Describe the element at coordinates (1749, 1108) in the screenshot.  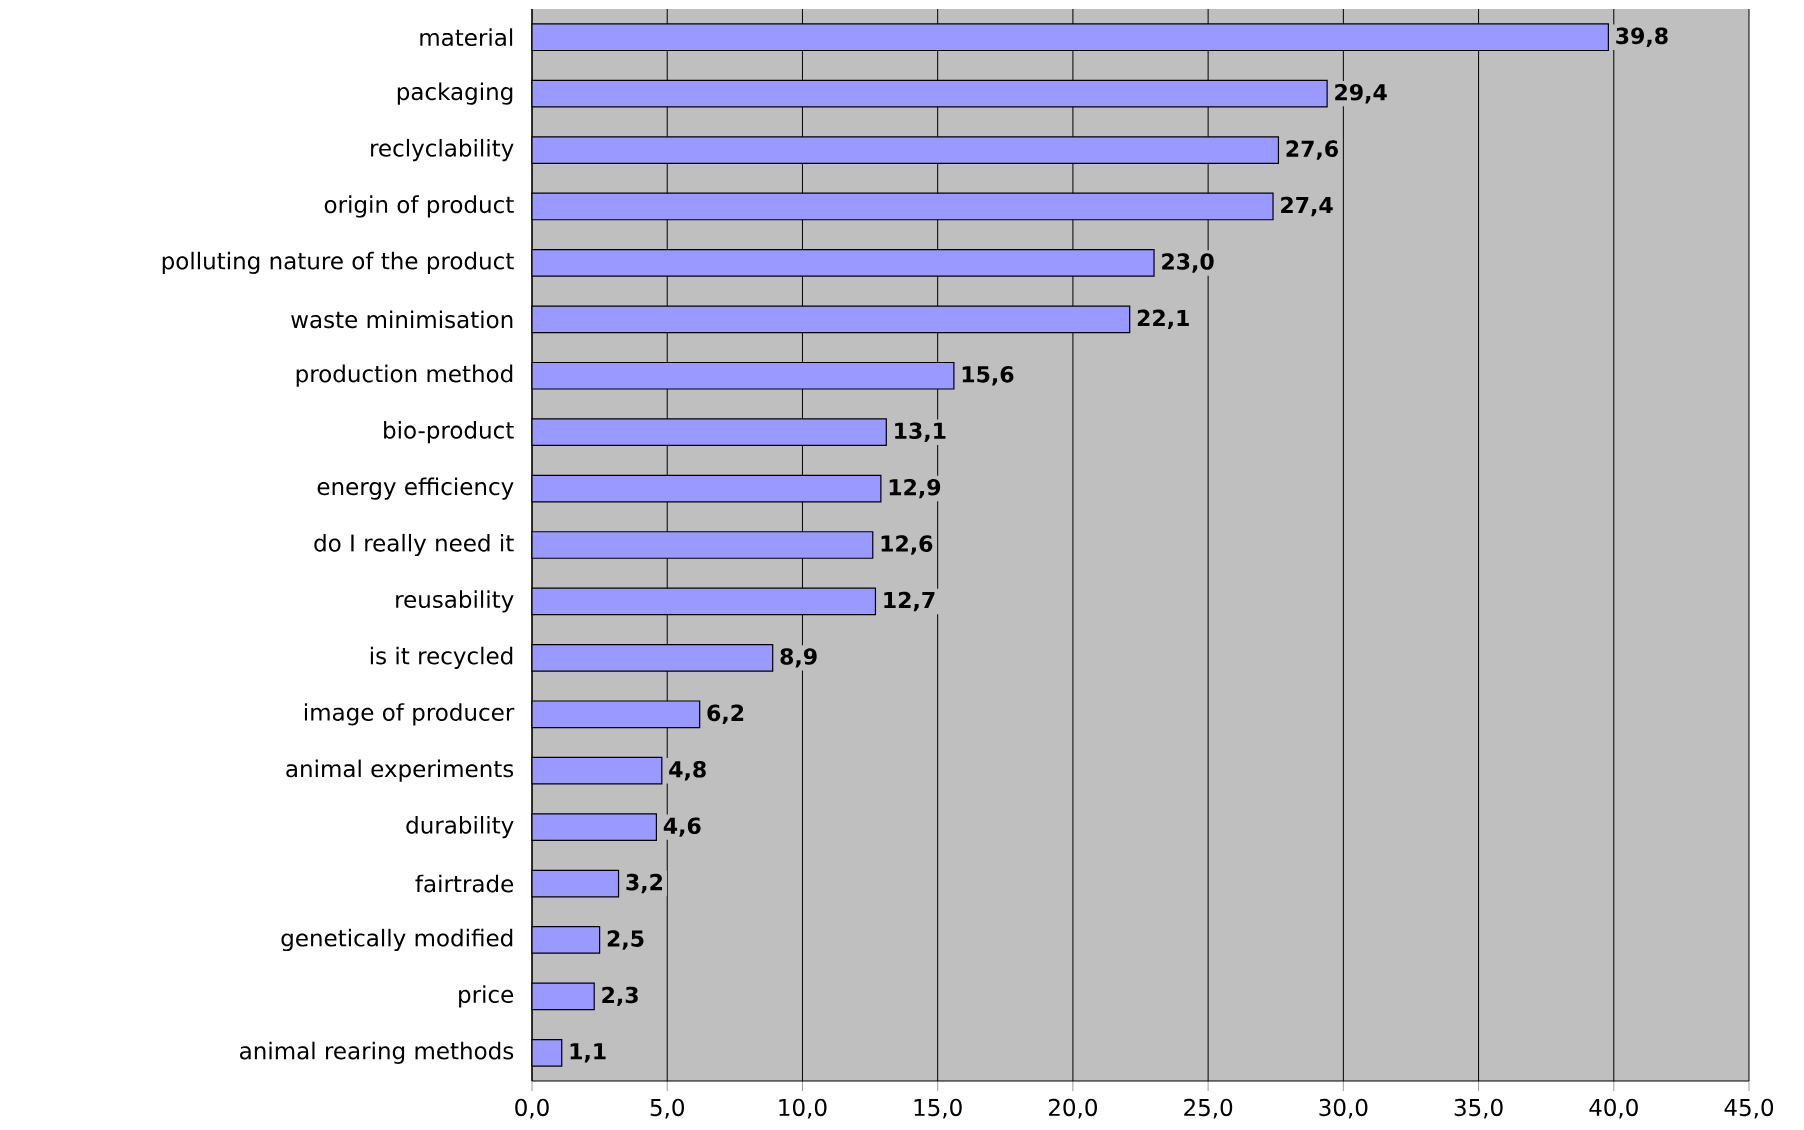
I see `x-tick-label: 45,0` at that location.